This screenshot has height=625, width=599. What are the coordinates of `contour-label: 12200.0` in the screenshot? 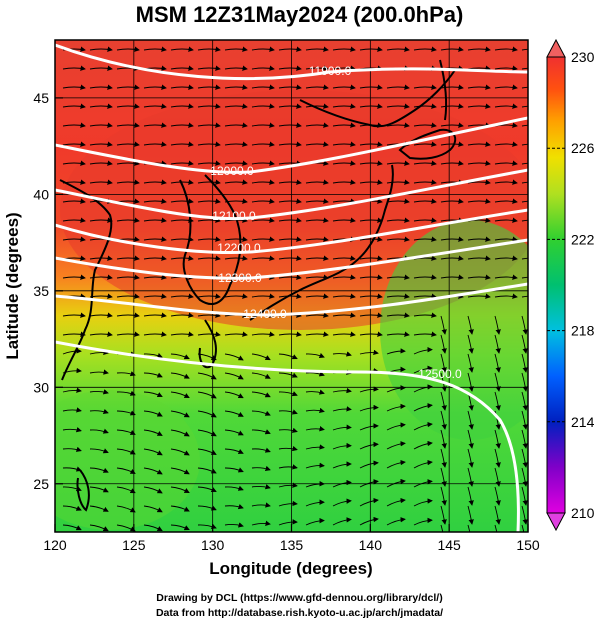 It's located at (239, 248).